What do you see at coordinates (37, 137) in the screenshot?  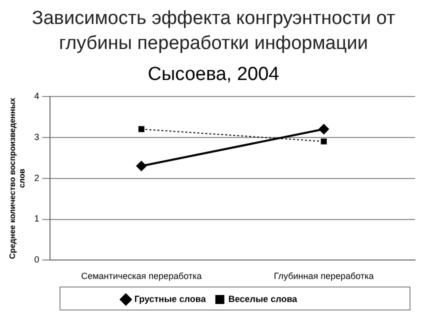 I see `y-tick-label: 3` at bounding box center [37, 137].